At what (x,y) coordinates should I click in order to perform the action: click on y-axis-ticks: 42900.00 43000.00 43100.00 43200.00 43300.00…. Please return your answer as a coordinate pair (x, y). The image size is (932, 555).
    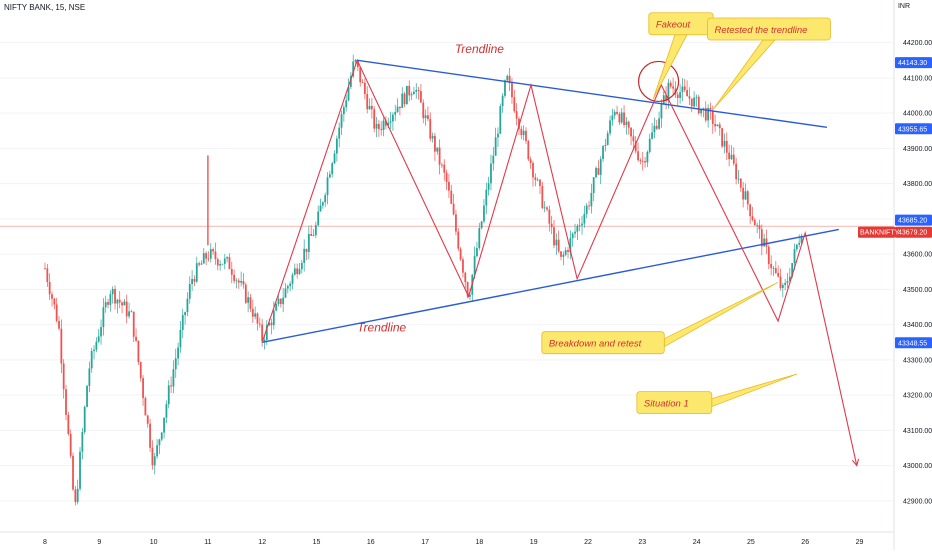
    Looking at the image, I should click on (917, 272).